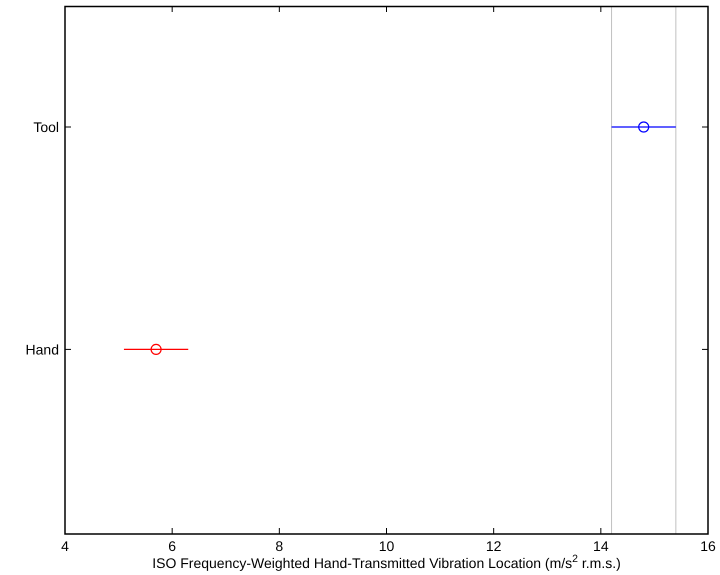 The width and height of the screenshot is (720, 575). What do you see at coordinates (708, 546) in the screenshot?
I see `x-tick-label: 16` at bounding box center [708, 546].